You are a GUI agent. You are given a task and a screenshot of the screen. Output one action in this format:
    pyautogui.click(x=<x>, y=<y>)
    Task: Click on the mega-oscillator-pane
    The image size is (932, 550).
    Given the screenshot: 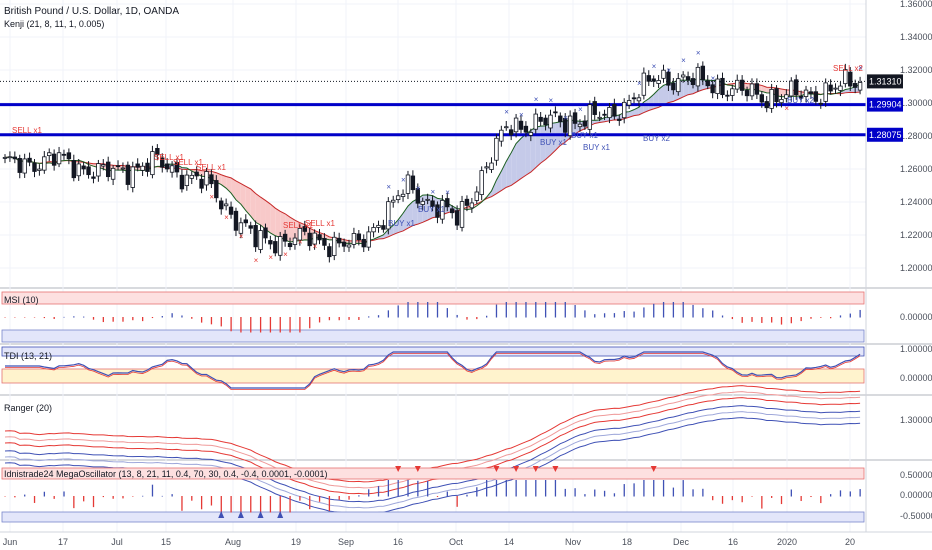 What is the action you would take?
    pyautogui.click(x=433, y=494)
    